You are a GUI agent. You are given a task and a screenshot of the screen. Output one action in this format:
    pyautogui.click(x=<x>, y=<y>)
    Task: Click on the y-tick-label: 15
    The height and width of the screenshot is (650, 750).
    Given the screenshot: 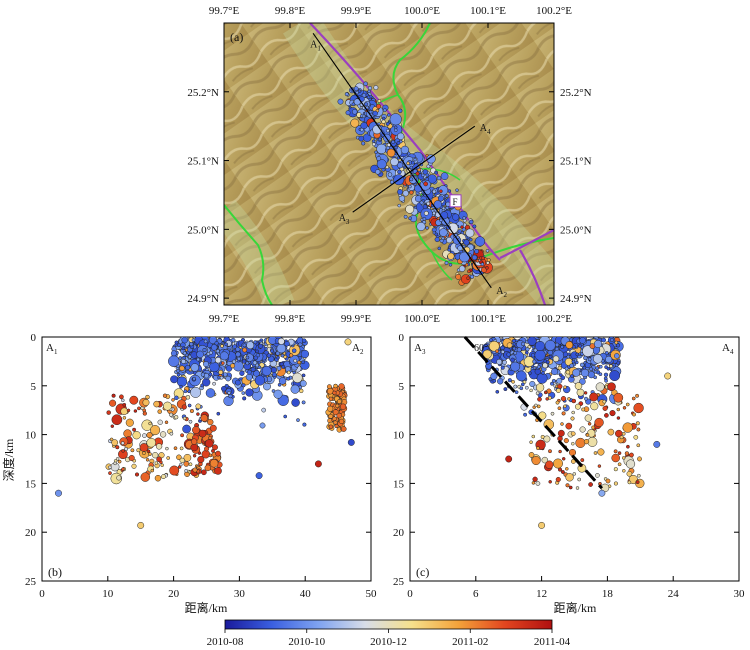 What is the action you would take?
    pyautogui.click(x=399, y=484)
    